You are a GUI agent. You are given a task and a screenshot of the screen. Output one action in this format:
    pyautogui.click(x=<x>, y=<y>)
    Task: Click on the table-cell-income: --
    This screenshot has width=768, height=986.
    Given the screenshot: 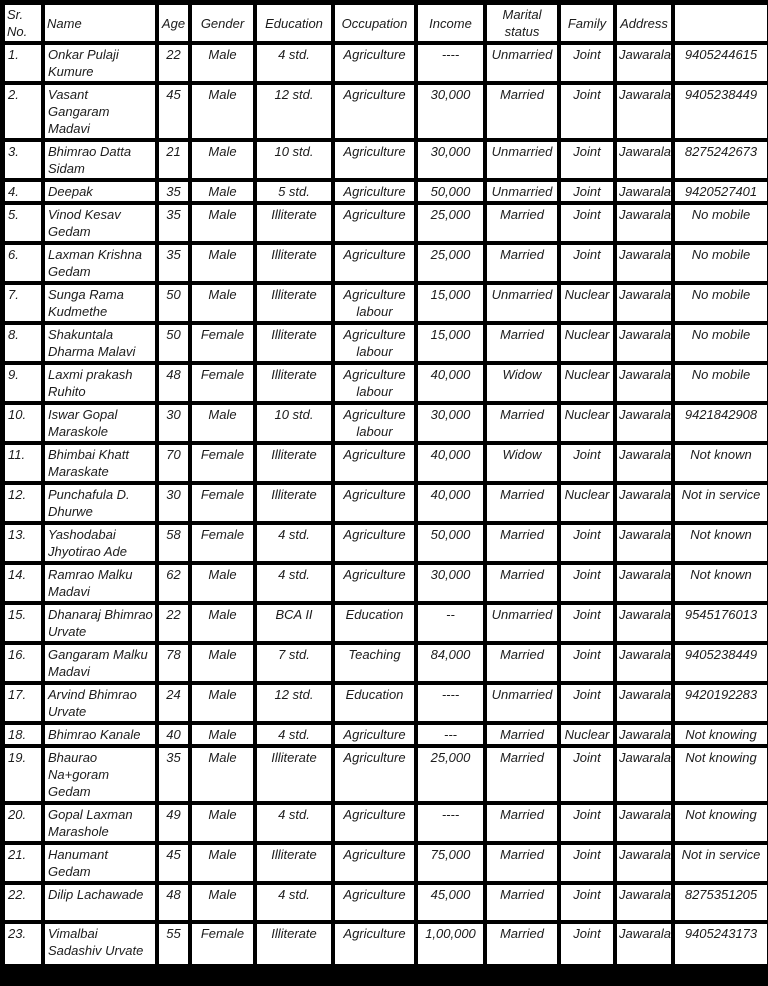 What is the action you would take?
    pyautogui.click(x=450, y=623)
    